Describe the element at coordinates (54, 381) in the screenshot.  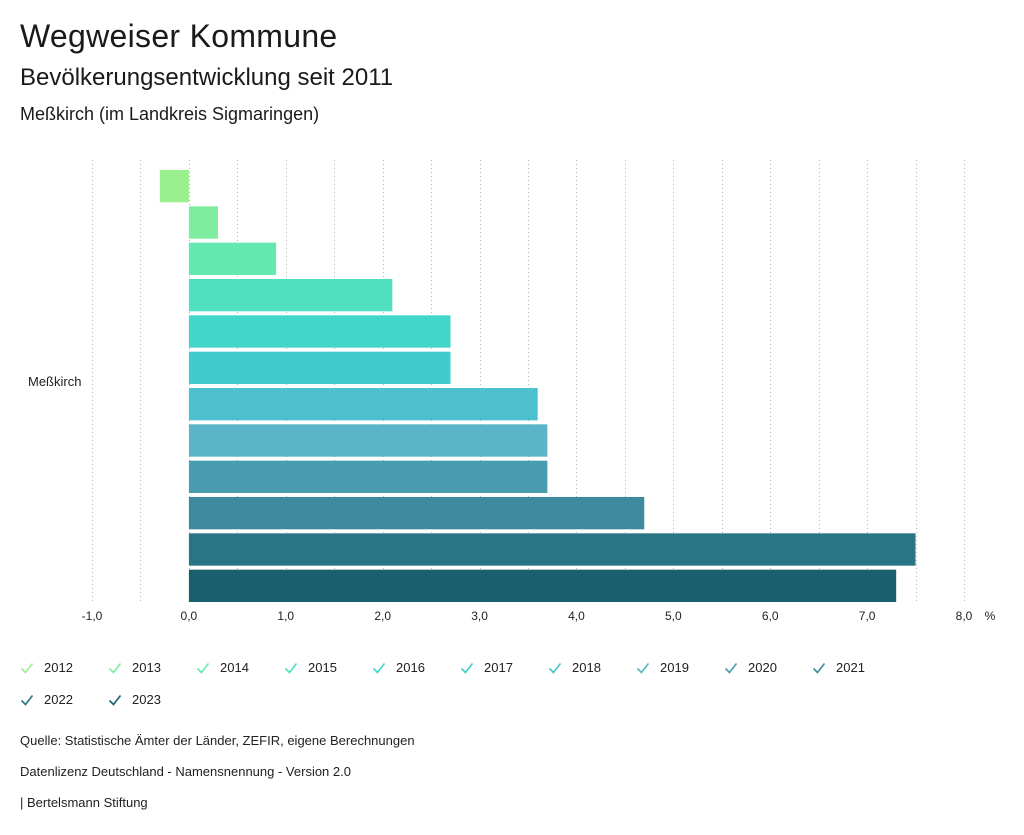
I see `category-label: Meßkirch` at that location.